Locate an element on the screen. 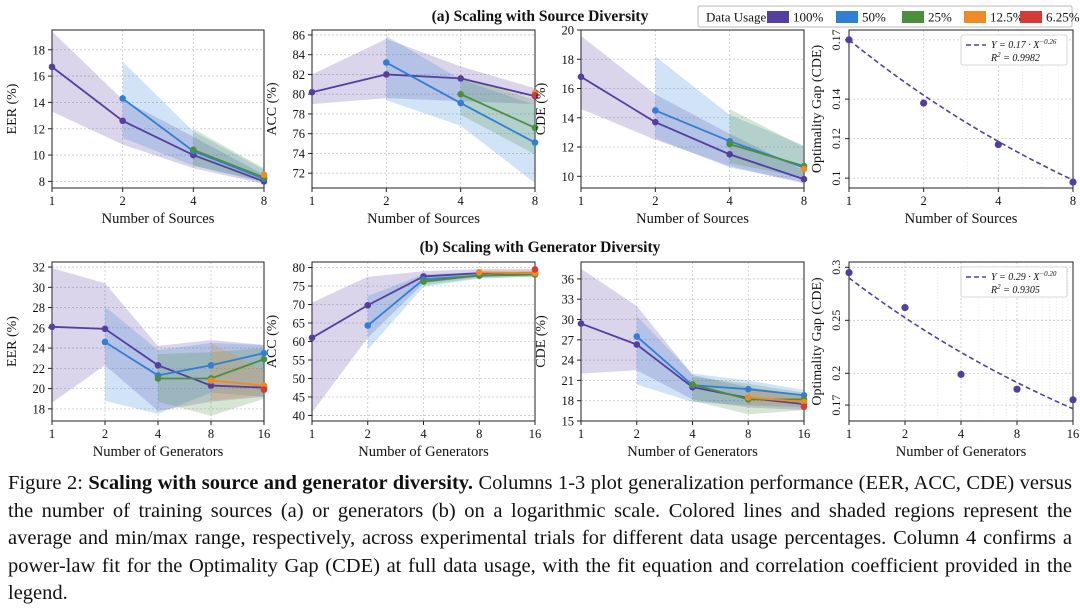  a-acc-point-6.25% is located at coordinates (535, 95).